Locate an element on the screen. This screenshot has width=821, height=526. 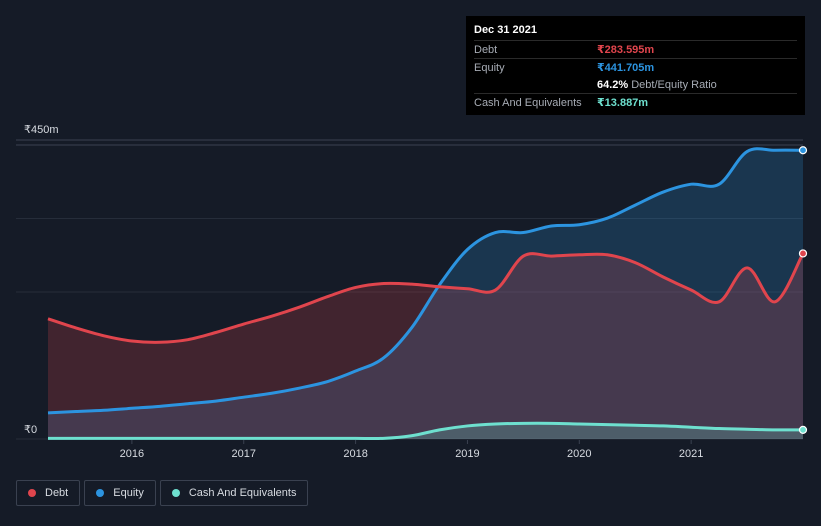
tooltip-row-cash: Cash And Equivalents ₹13.887m is located at coordinates (635, 102).